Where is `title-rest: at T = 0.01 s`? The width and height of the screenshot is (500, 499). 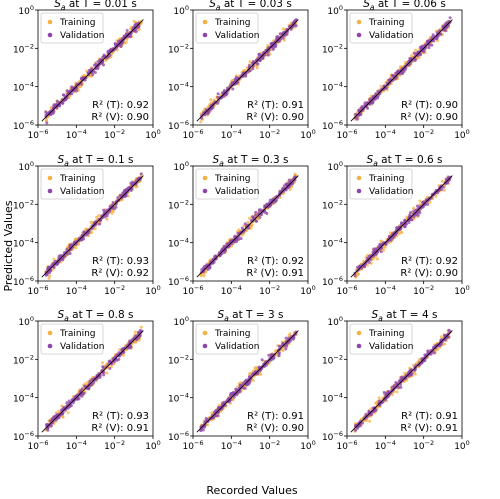
title-rest: at T = 0.01 s is located at coordinates (100, 5).